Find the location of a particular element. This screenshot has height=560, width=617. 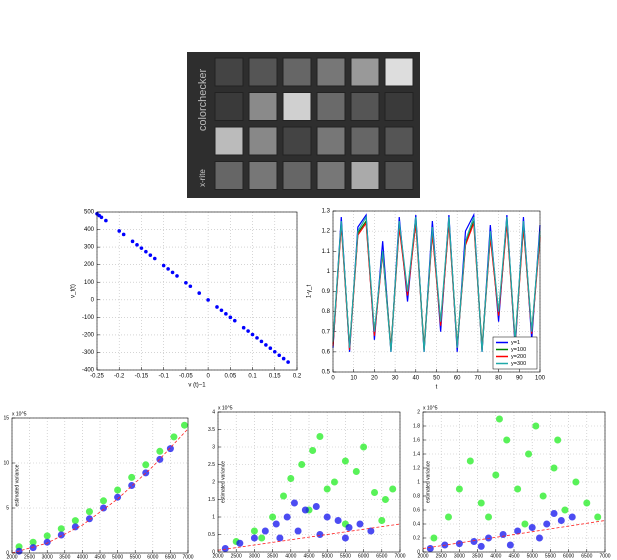

plot-area is located at coordinates (100, 485).